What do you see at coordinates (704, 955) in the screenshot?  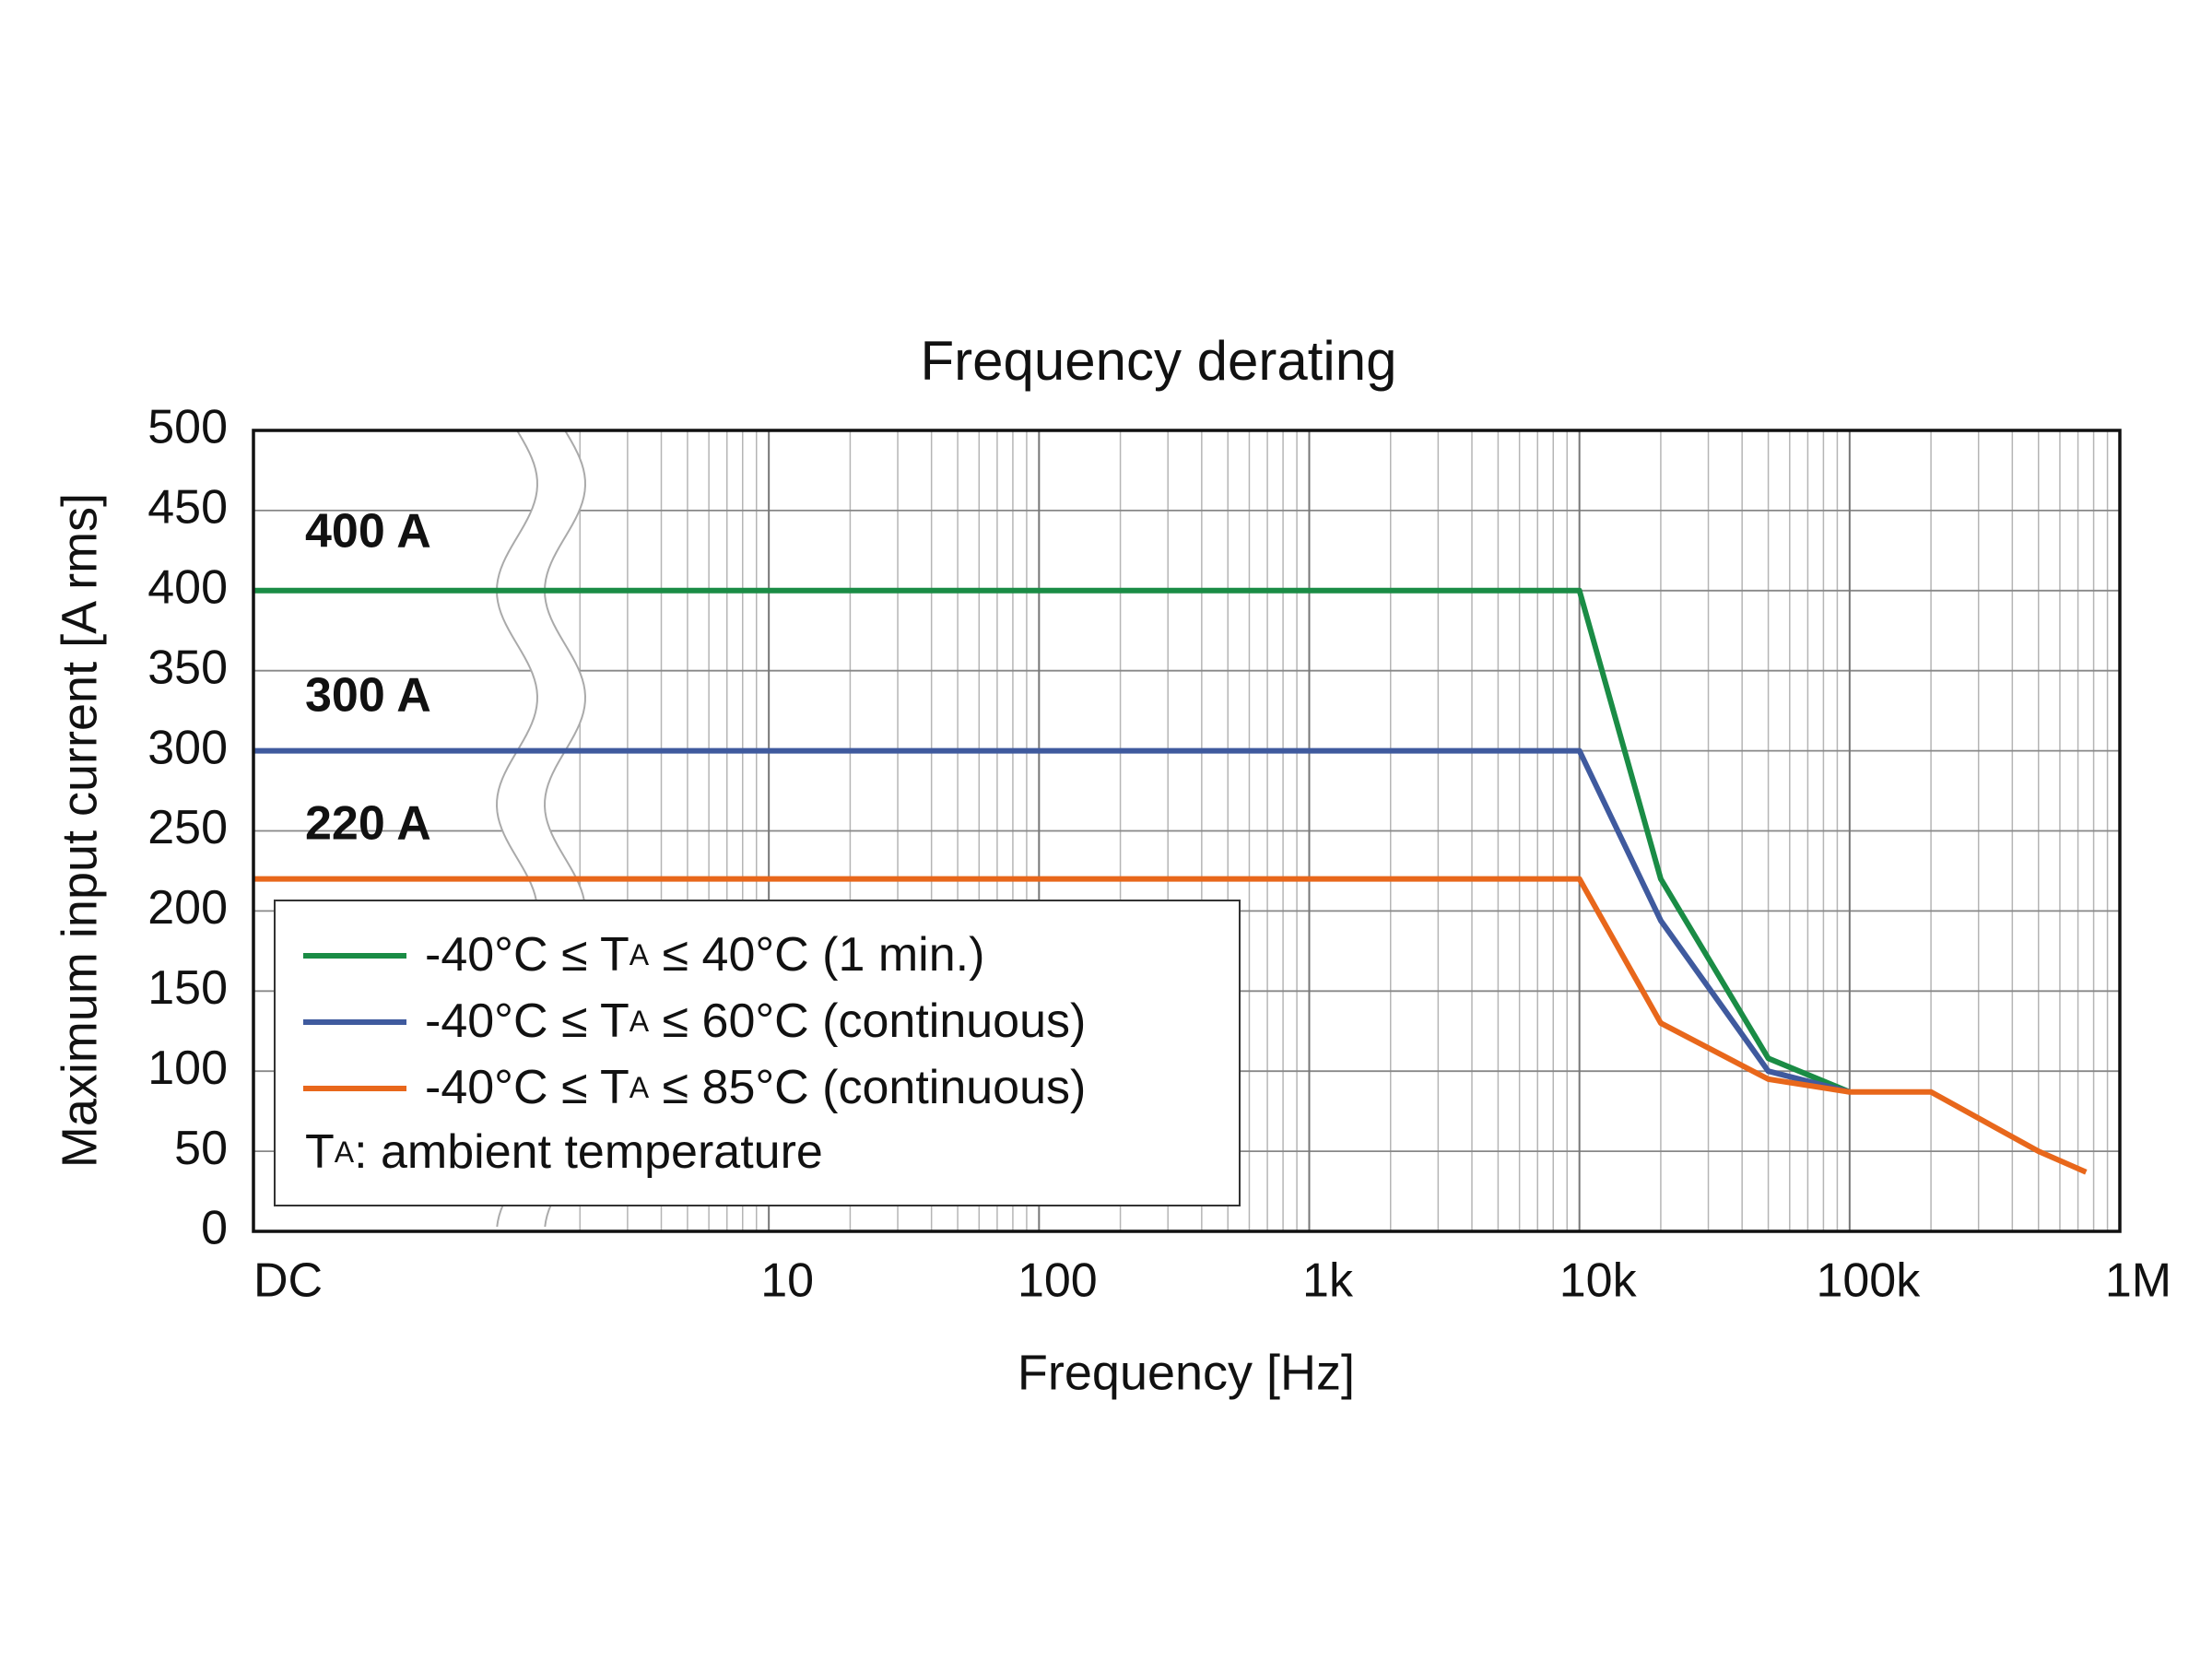 I see `legend-label: -40°C ≤ TA ≤ 40°C (1 min.)` at bounding box center [704, 955].